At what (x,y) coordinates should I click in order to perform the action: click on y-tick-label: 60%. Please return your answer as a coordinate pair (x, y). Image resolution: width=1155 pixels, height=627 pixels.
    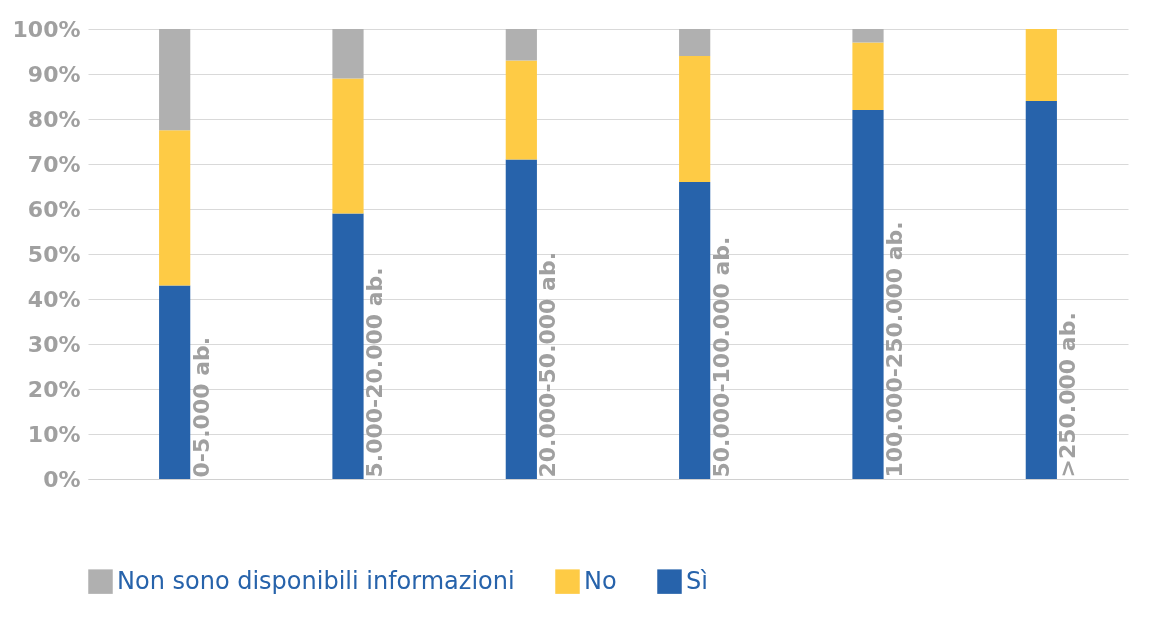
    Looking at the image, I should click on (54, 209).